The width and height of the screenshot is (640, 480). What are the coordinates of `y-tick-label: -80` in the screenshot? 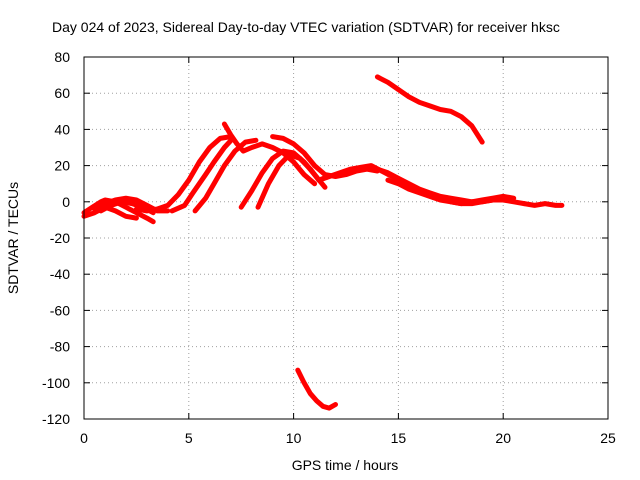 It's located at (60, 347).